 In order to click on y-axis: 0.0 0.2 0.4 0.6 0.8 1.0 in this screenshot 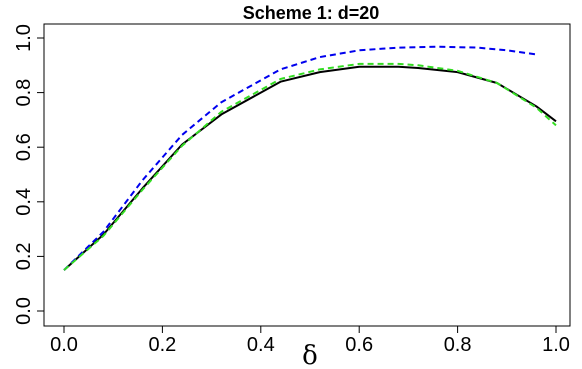, I will do `click(29, 174)`.